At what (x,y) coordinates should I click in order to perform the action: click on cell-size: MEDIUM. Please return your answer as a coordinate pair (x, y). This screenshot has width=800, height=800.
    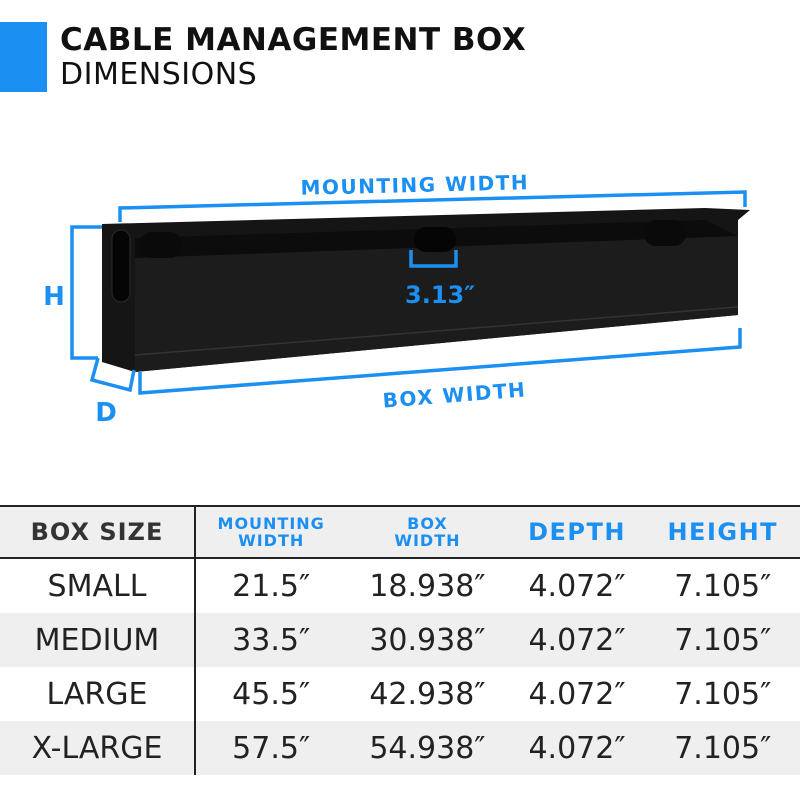
    Looking at the image, I should click on (98, 640).